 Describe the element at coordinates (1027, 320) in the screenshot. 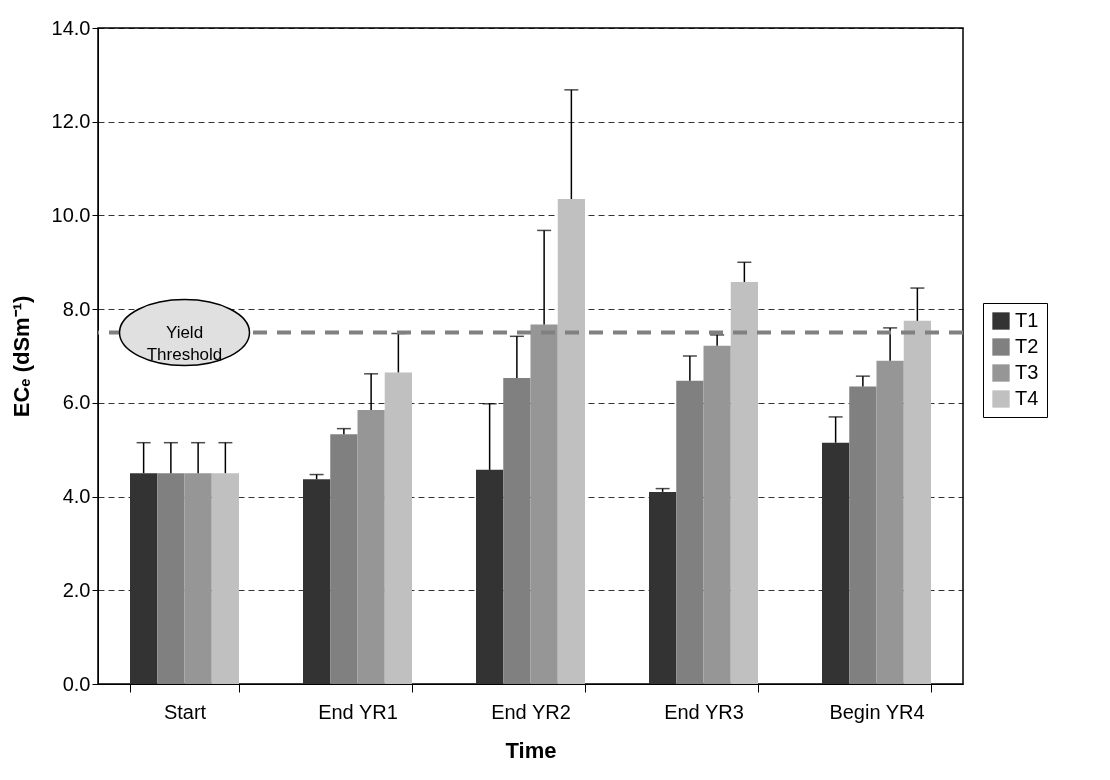

I see `legend-label: T1` at that location.